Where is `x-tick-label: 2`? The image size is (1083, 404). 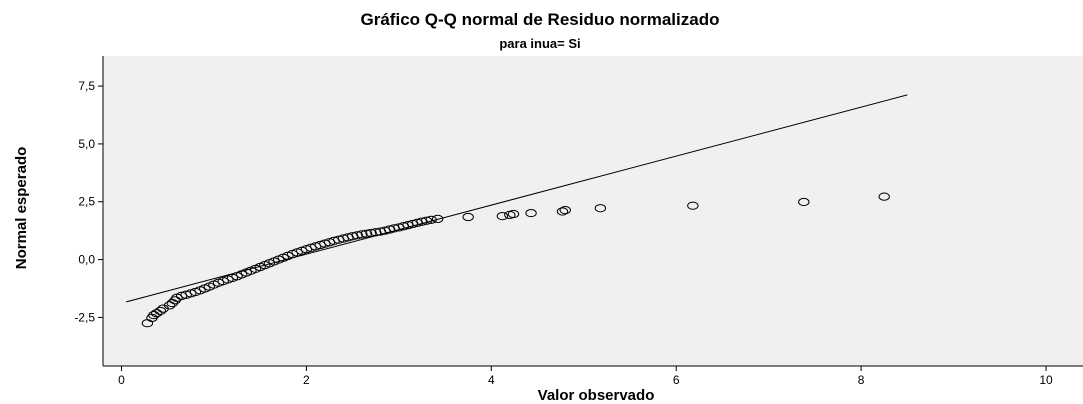
x-tick-label: 2 is located at coordinates (306, 380).